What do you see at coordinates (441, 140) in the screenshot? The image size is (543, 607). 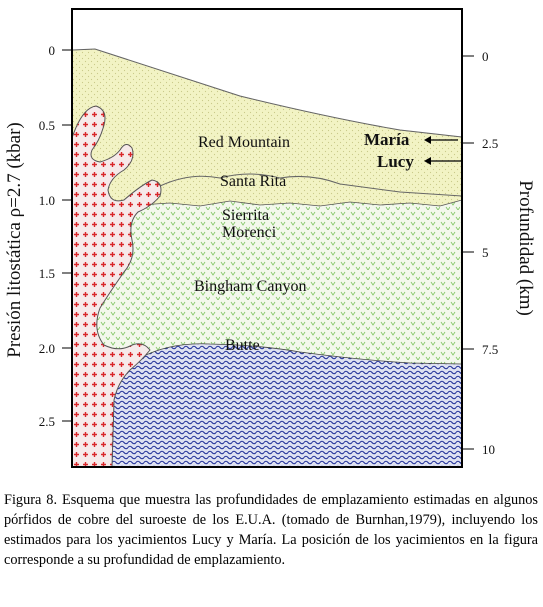 I see `maria-arrow` at bounding box center [441, 140].